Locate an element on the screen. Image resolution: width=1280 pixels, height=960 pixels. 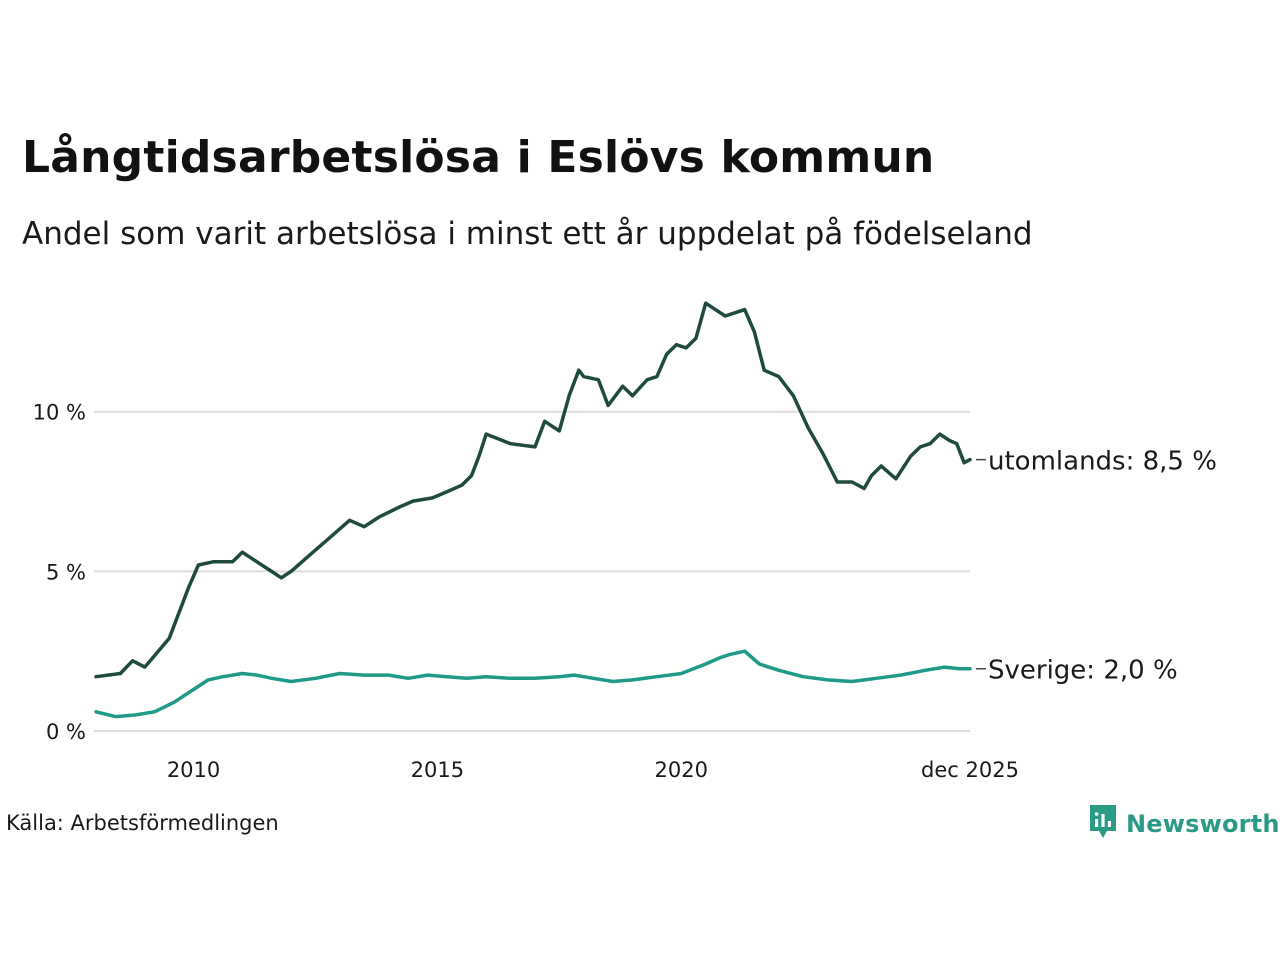
brand-logo: Newsworthy is located at coordinates (1184, 824).